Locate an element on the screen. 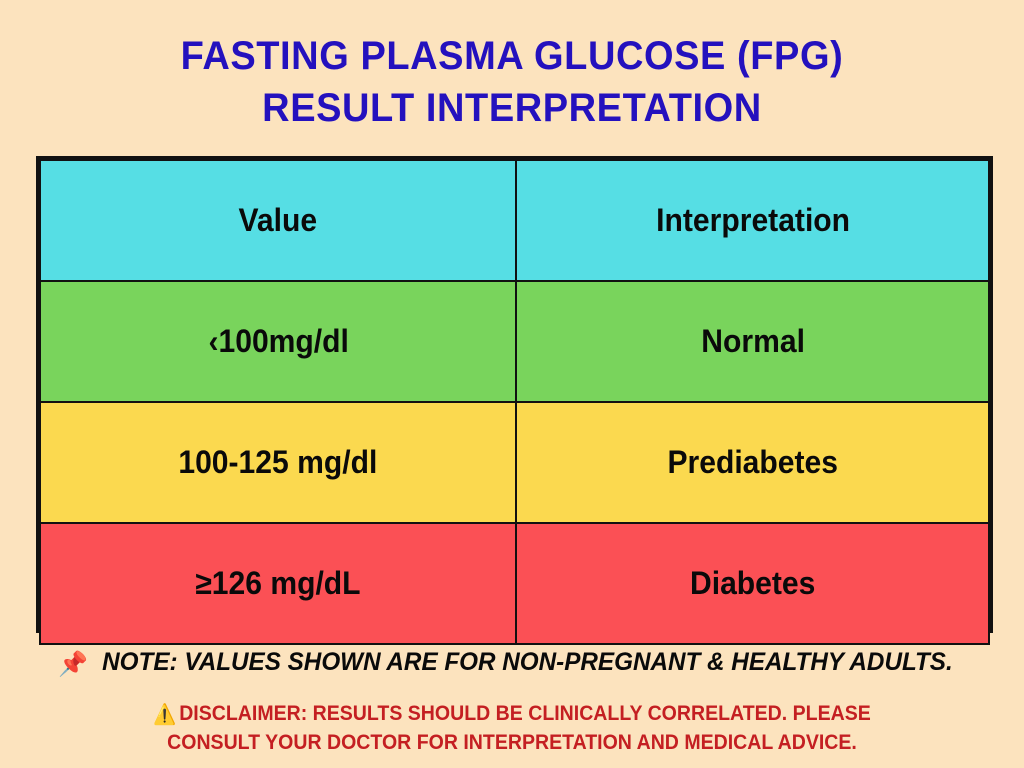  interpretation-prediabetes-text: Prediabetes is located at coordinates (752, 461).